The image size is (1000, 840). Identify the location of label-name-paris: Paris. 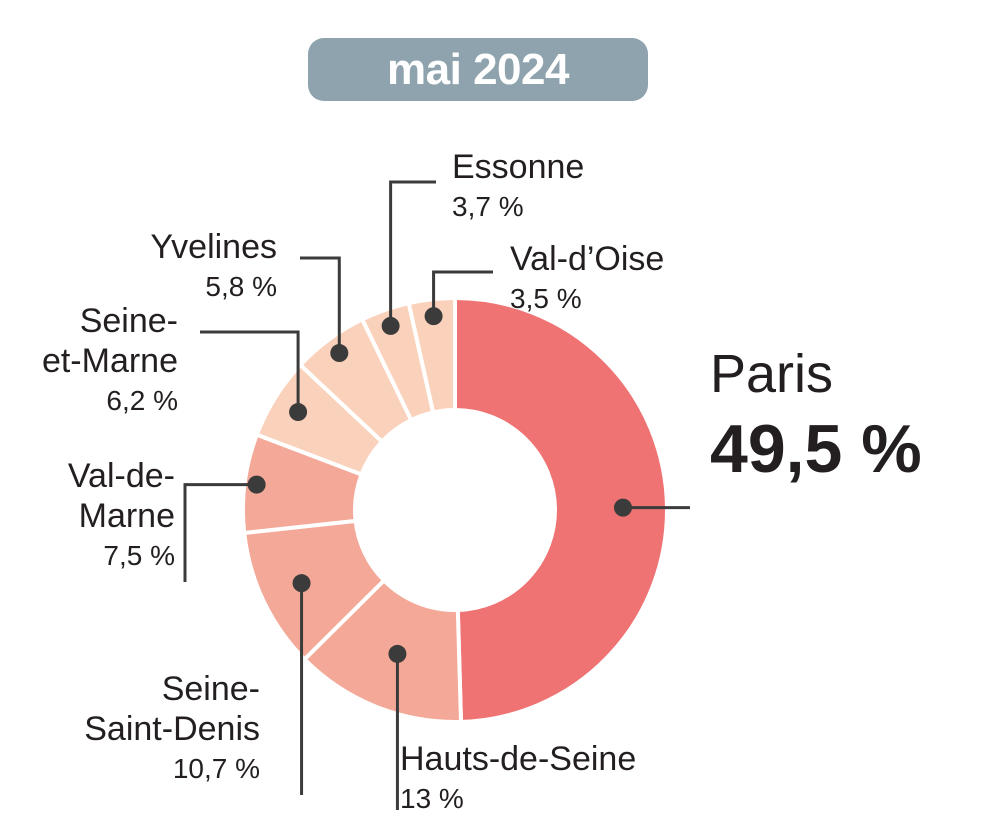
(771, 374).